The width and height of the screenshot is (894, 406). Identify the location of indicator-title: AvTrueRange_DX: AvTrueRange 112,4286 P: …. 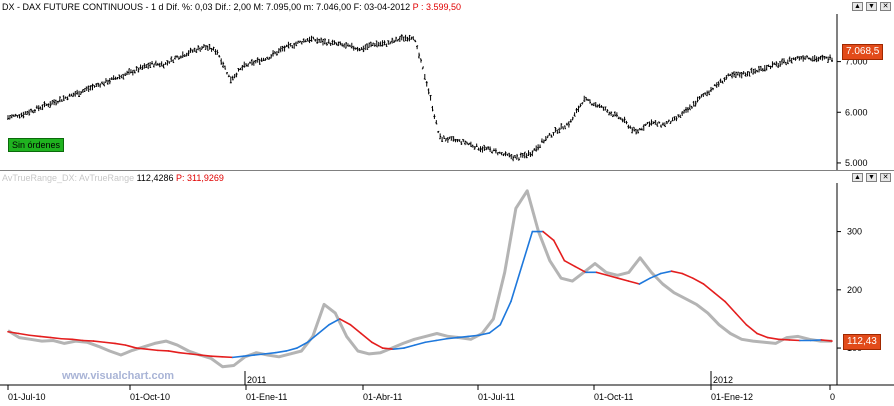
(113, 178).